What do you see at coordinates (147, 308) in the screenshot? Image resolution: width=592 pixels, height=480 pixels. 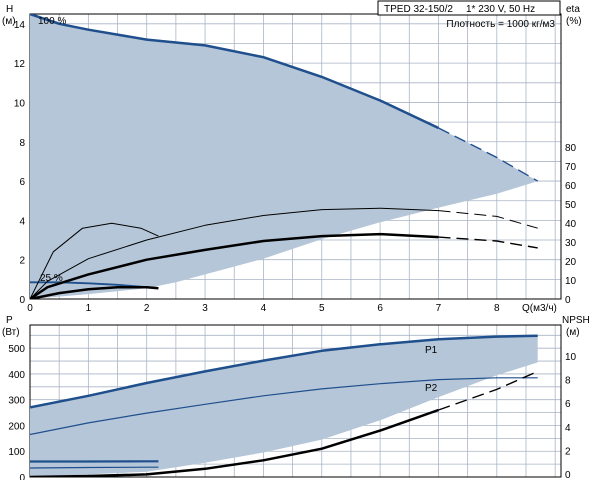 I see `x-tick-label: 2` at bounding box center [147, 308].